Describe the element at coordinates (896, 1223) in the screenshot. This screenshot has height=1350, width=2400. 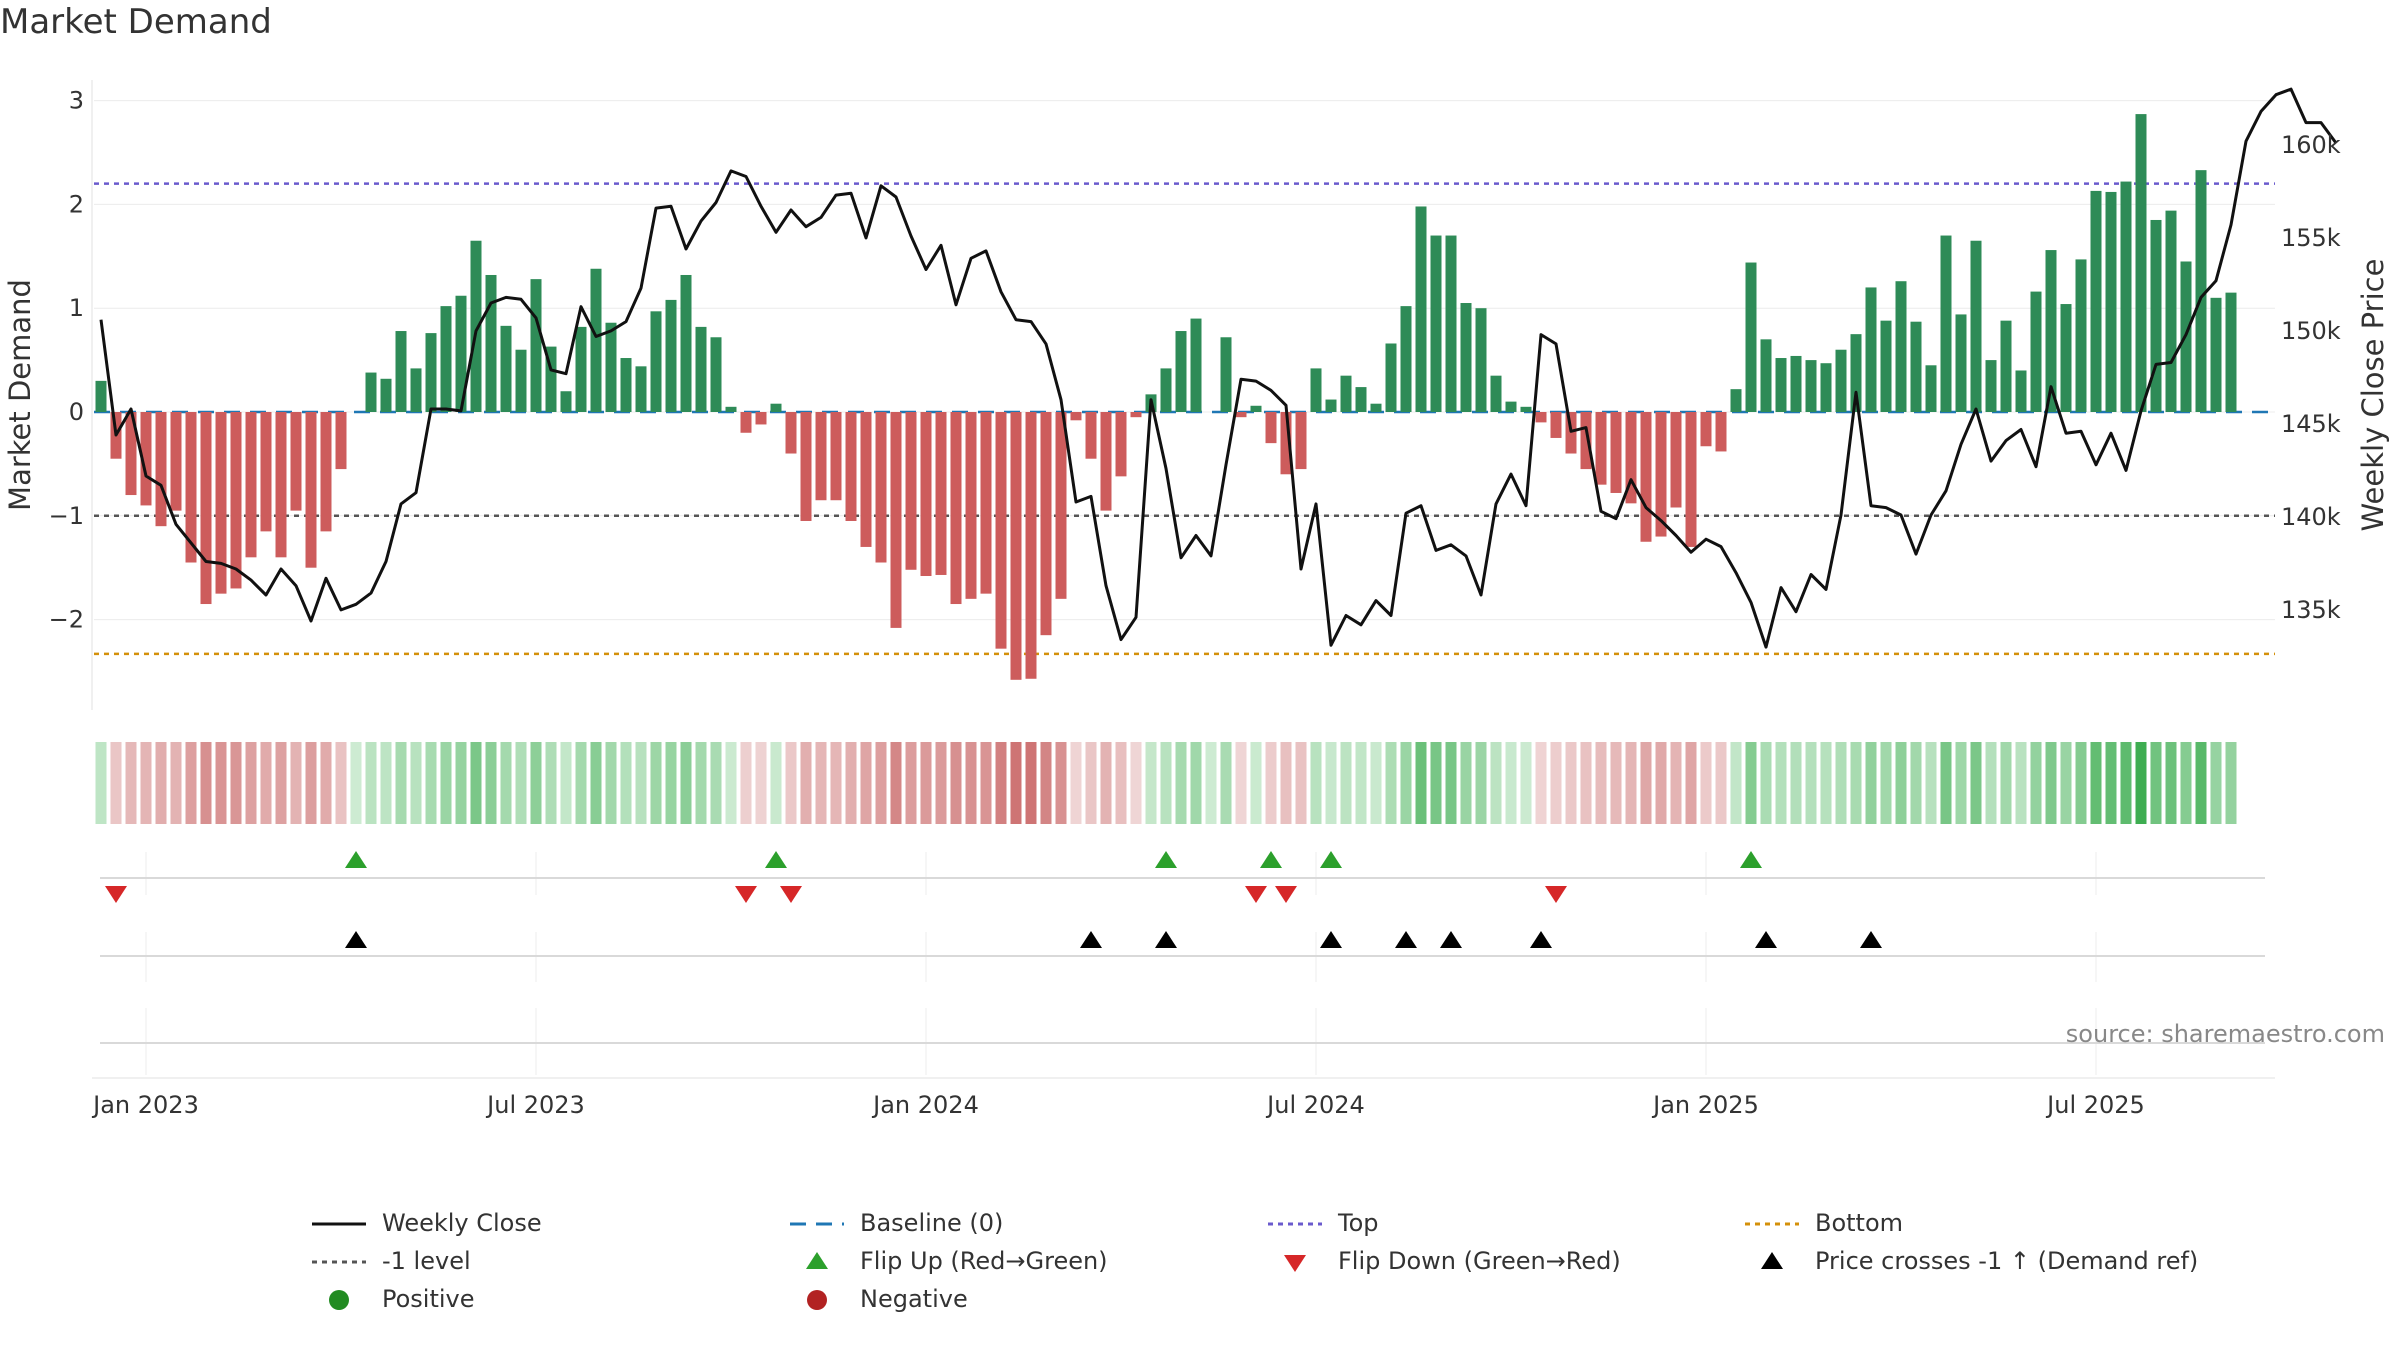
I see `legend-baseline: Baseline (0)` at that location.